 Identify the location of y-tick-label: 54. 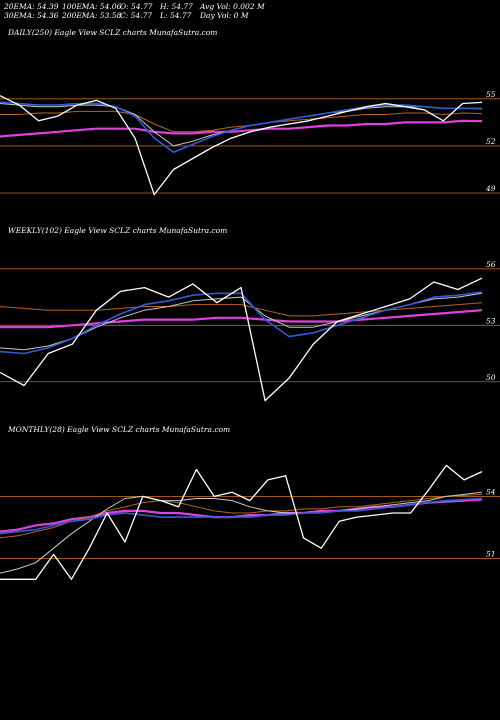
(491, 491).